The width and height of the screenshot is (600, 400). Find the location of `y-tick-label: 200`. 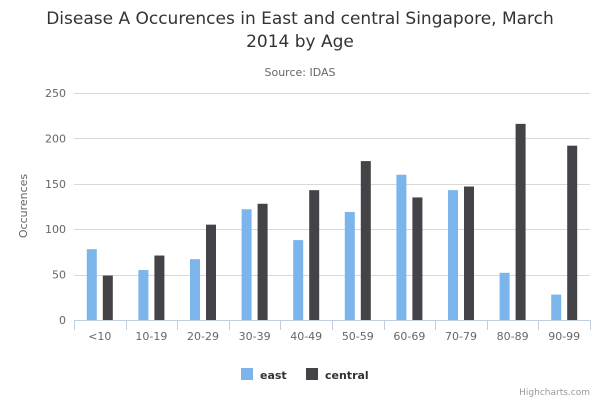

y-tick-label: 200 is located at coordinates (55, 138).